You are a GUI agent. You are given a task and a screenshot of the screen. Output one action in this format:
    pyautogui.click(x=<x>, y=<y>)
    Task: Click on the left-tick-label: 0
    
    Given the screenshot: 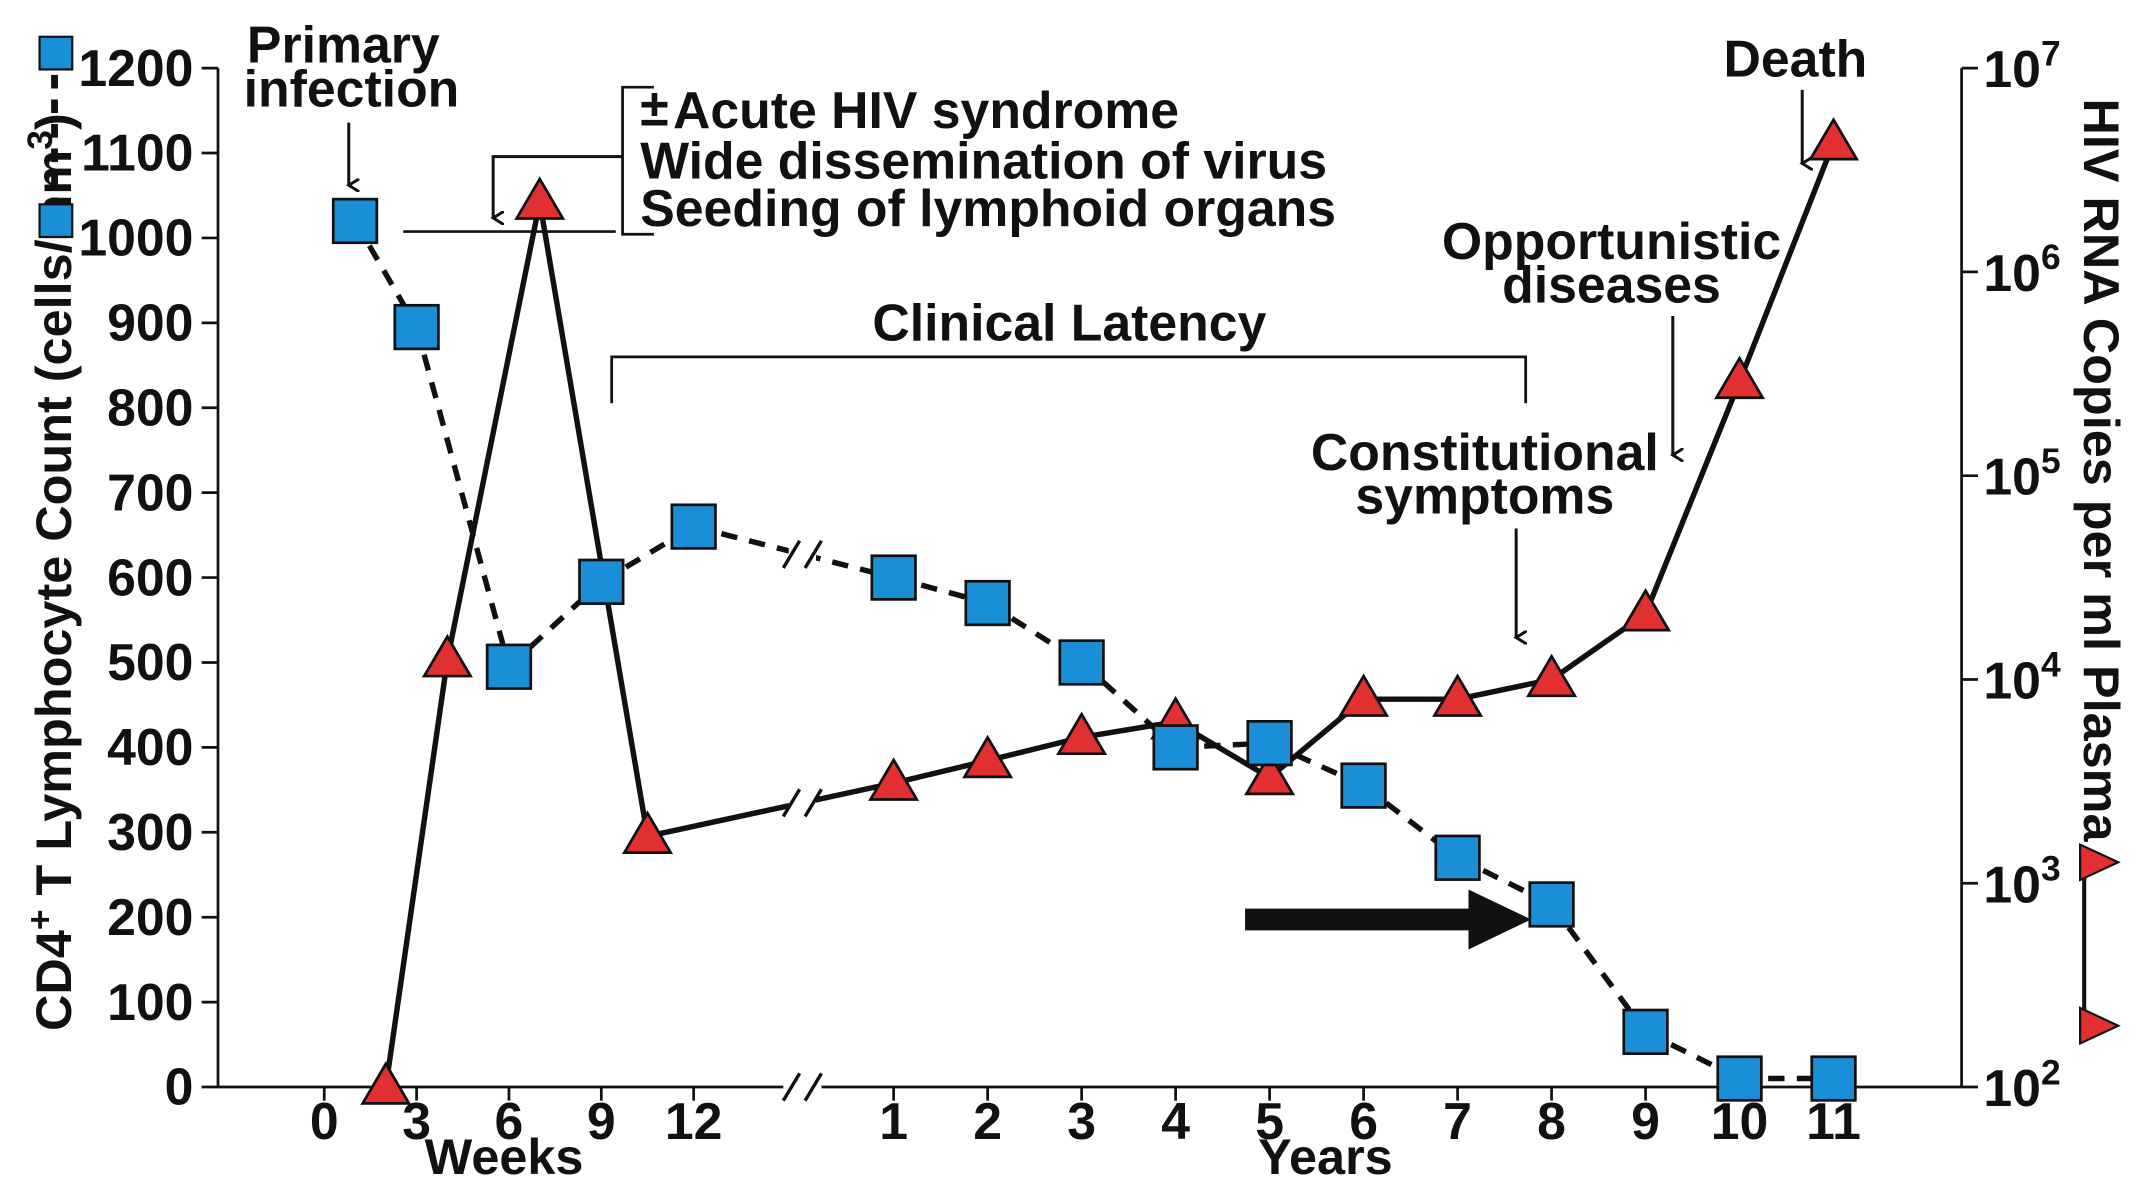 What is the action you would take?
    pyautogui.click(x=179, y=1087)
    